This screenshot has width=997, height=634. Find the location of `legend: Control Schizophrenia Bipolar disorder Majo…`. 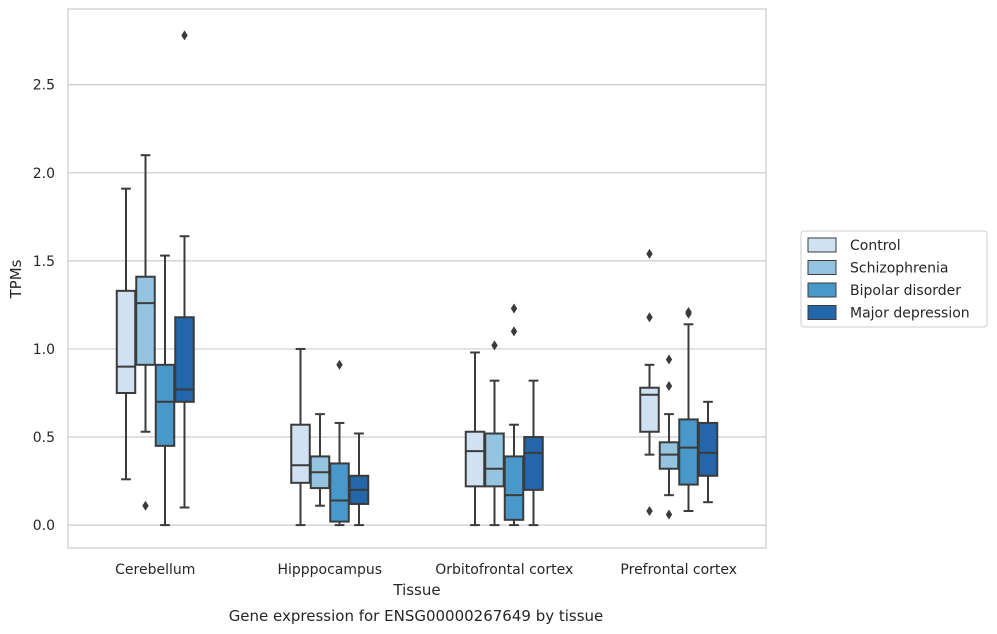

legend: Control Schizophrenia Bipolar disorder Majo… is located at coordinates (894, 279).